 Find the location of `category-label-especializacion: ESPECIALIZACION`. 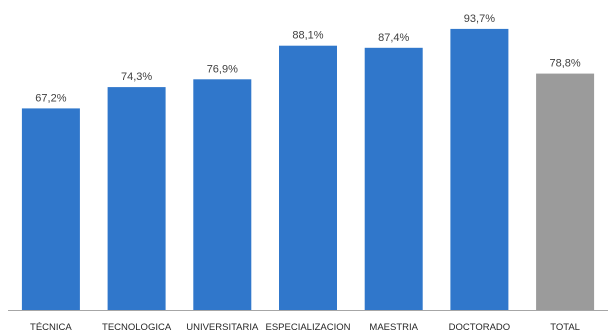

category-label-especializacion: ESPECIALIZACION is located at coordinates (308, 327).